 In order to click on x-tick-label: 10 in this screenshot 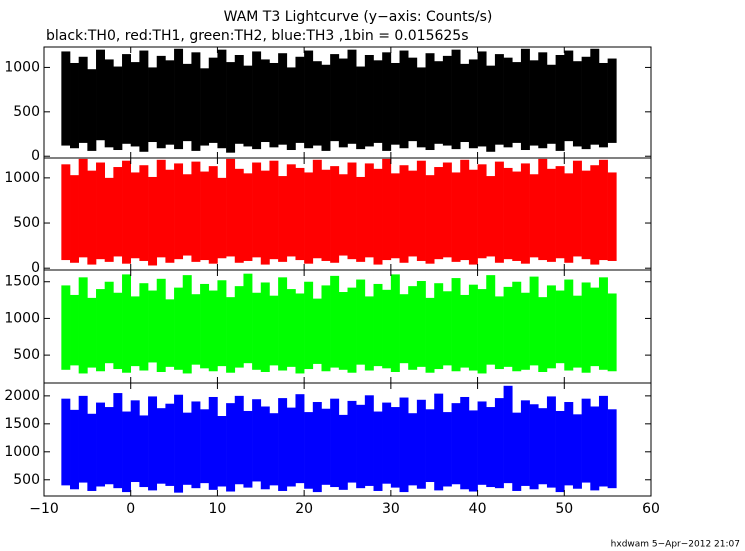, I will do `click(218, 509)`.